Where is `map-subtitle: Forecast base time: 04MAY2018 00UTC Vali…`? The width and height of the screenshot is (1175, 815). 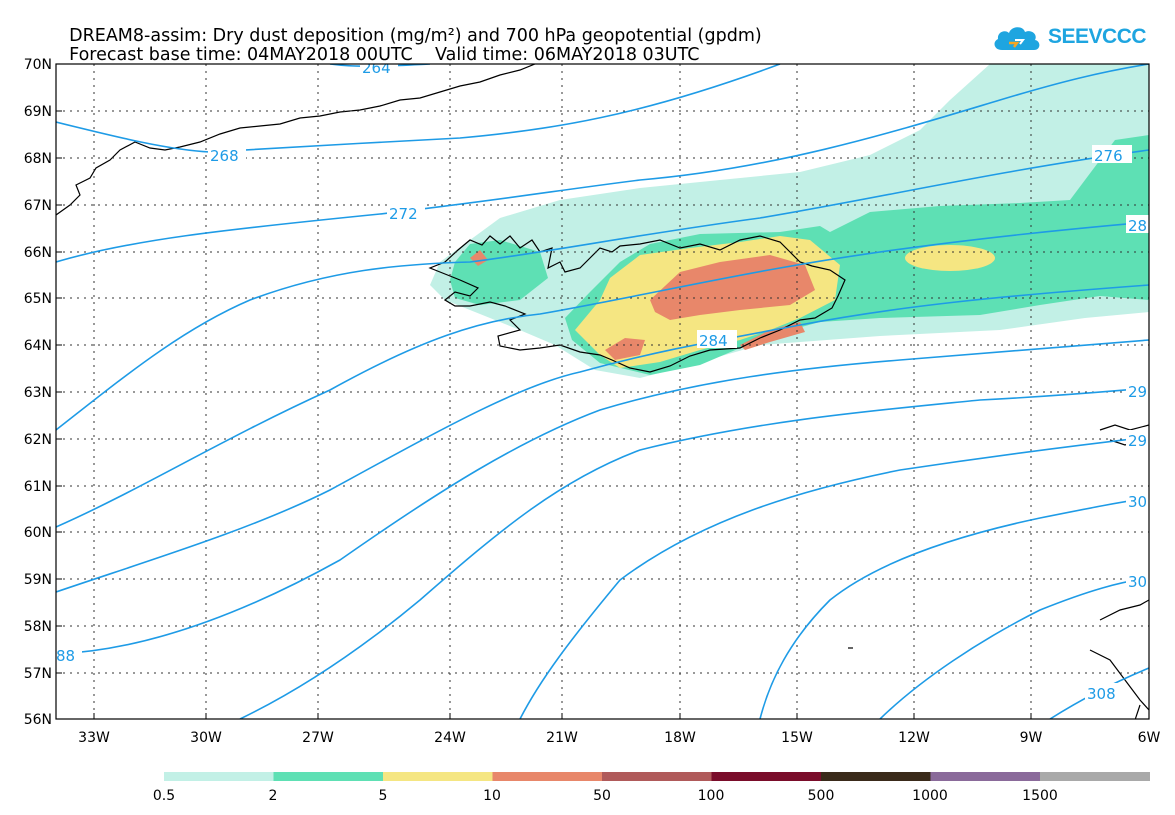
map-subtitle: Forecast base time: 04MAY2018 00UTC Vali… is located at coordinates (379, 45).